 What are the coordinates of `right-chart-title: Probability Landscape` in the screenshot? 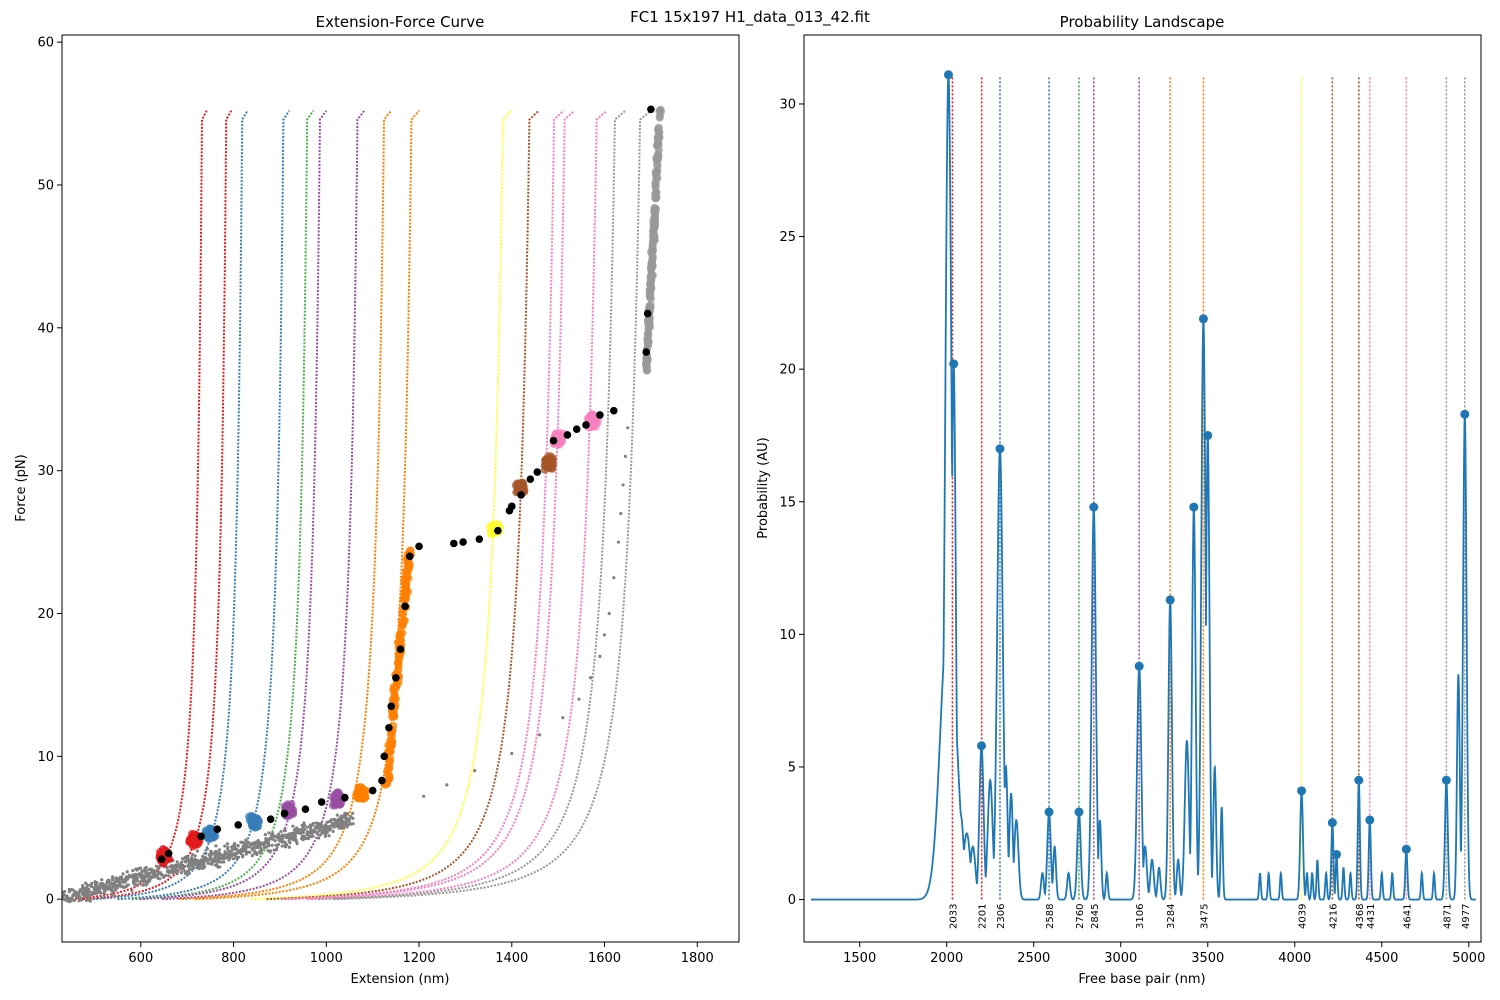 It's located at (1142, 22).